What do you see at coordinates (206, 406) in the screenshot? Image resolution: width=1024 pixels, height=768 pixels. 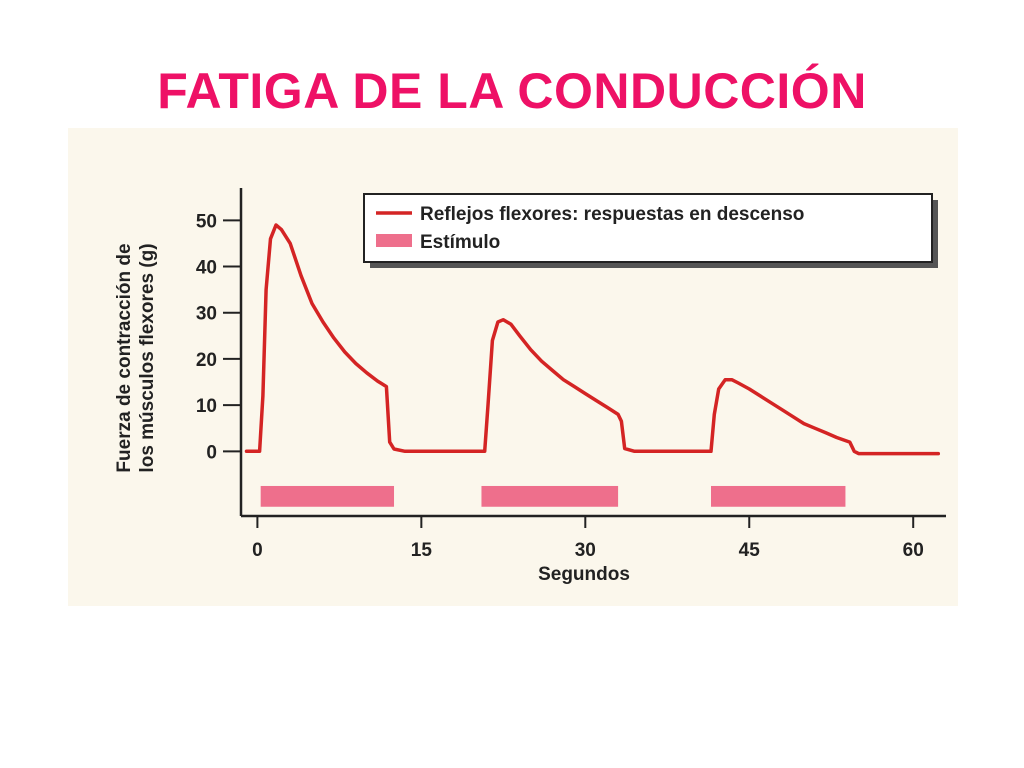 I see `y-tick-label: 10` at bounding box center [206, 406].